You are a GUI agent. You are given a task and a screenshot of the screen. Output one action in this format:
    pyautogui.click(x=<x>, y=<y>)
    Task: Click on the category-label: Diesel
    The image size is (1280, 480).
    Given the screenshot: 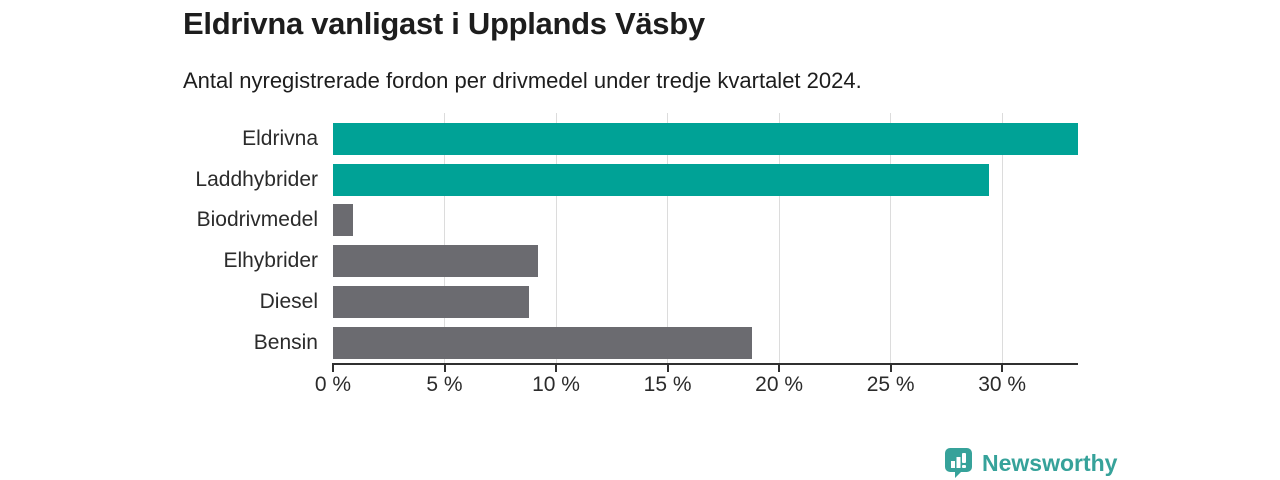 What is the action you would take?
    pyautogui.click(x=288, y=301)
    